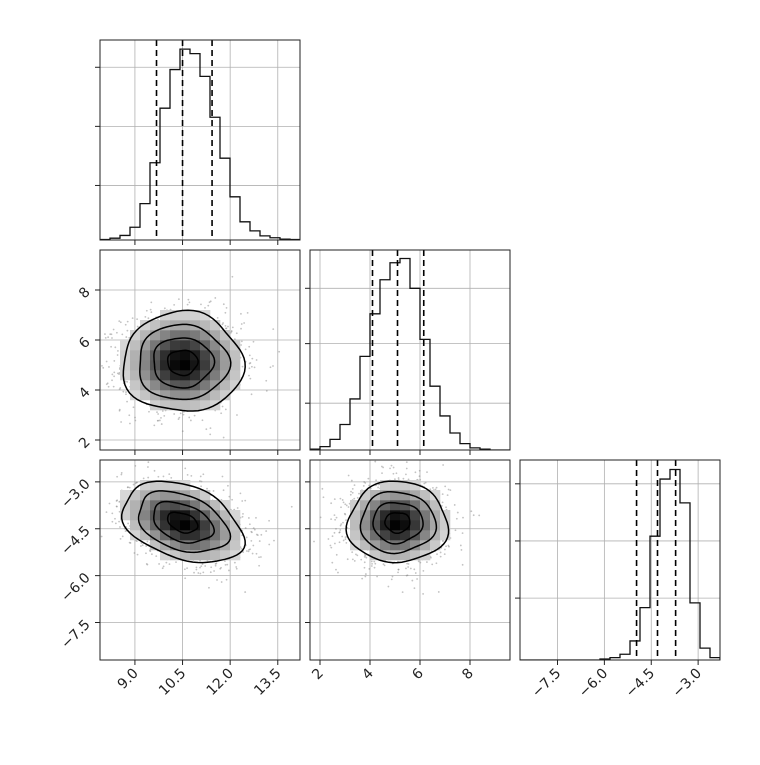 Image resolution: width=760 pixels, height=765 pixels. What do you see at coordinates (172, 682) in the screenshot?
I see `x-tick-label: 10.5` at bounding box center [172, 682].